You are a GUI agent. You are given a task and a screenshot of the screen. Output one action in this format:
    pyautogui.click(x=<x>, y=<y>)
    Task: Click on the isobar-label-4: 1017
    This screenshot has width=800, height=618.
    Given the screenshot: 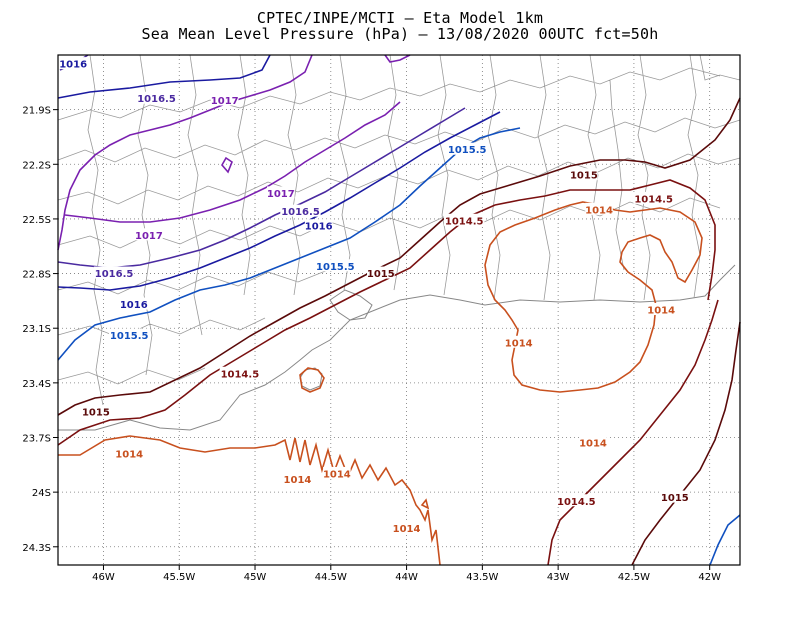 What is the action you would take?
    pyautogui.click(x=281, y=194)
    